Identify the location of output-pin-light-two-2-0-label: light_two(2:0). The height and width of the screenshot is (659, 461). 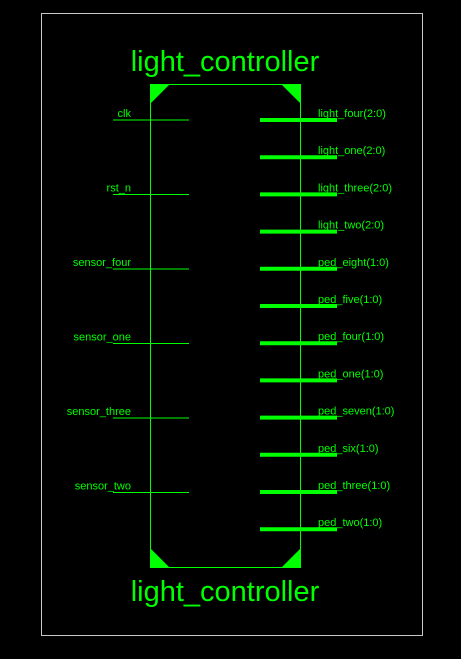
(351, 226).